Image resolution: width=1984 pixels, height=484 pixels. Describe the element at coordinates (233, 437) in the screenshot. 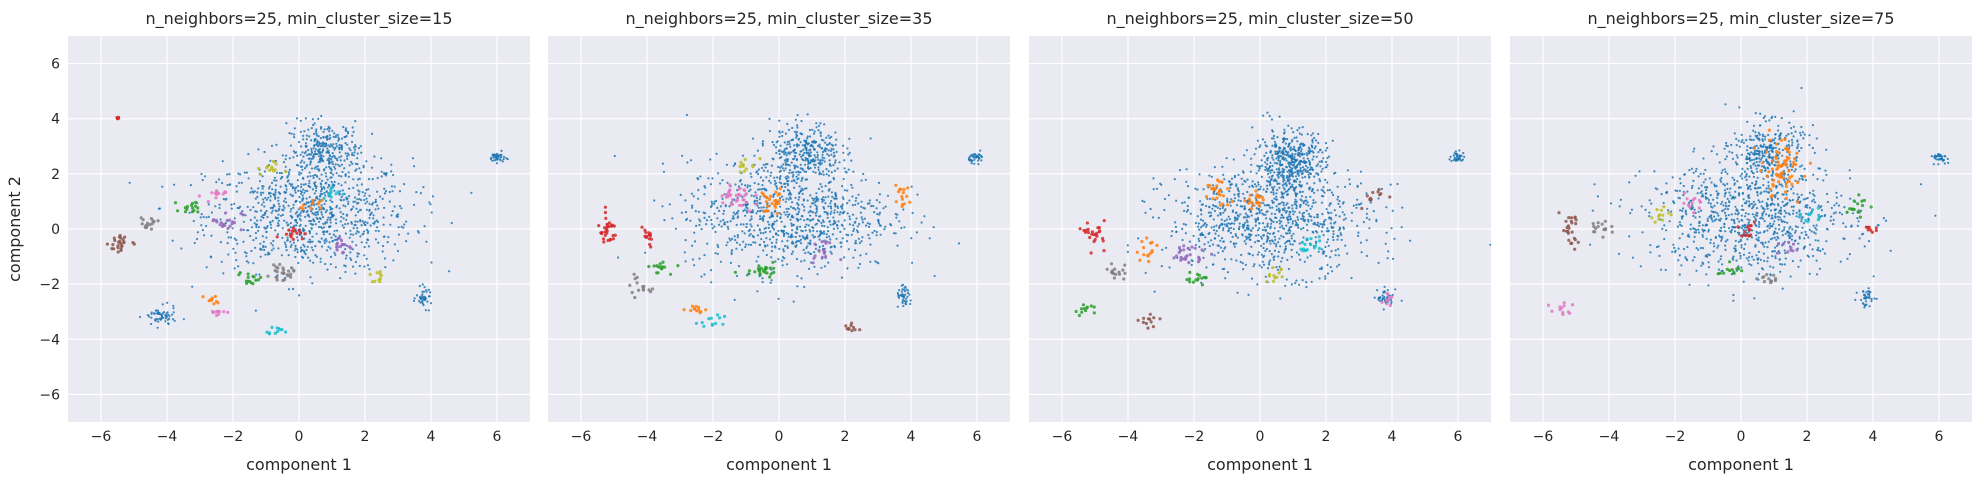

I see `x-tick-label: −2` at that location.